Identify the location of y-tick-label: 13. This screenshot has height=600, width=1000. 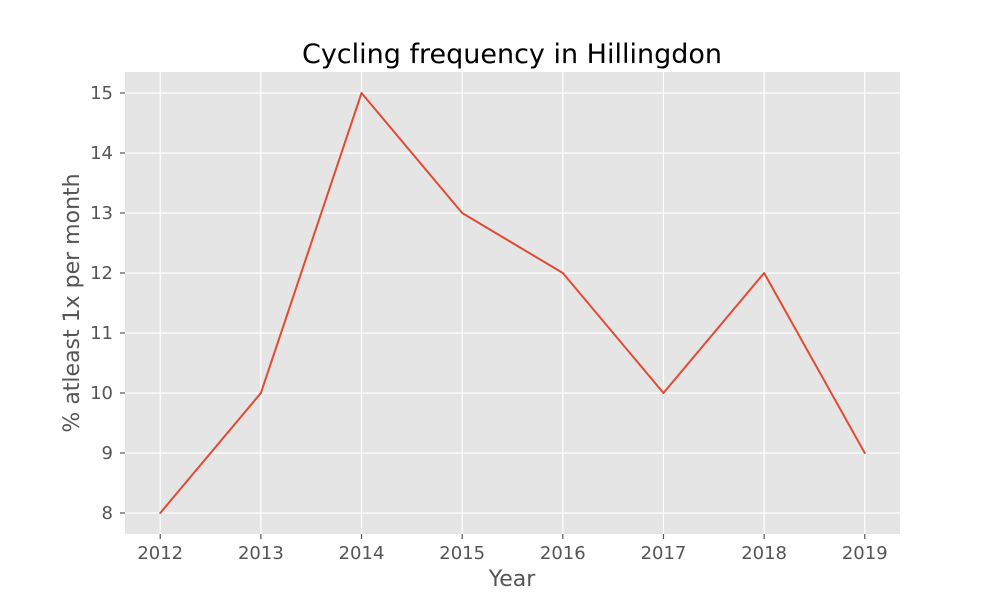
(101, 213).